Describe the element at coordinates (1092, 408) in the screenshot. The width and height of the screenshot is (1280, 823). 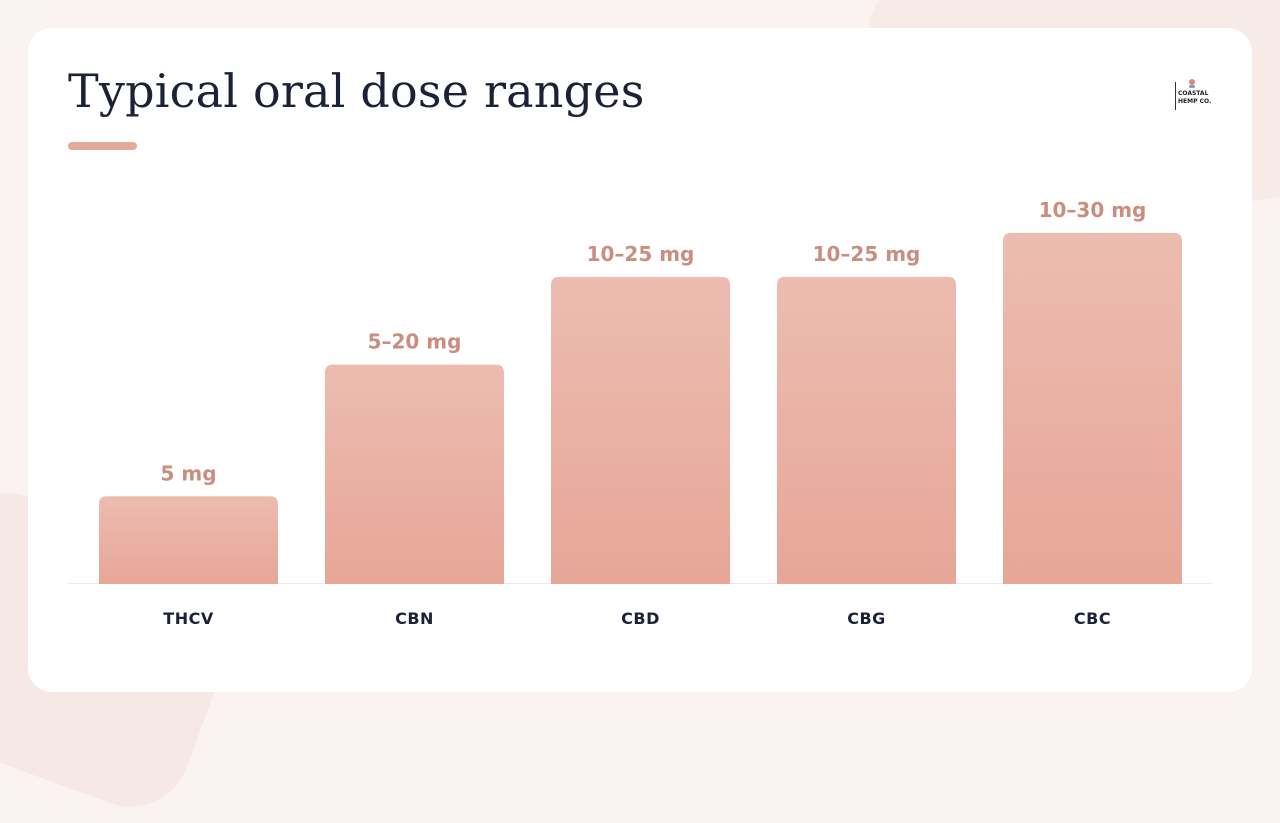
I see `bar-cbc` at that location.